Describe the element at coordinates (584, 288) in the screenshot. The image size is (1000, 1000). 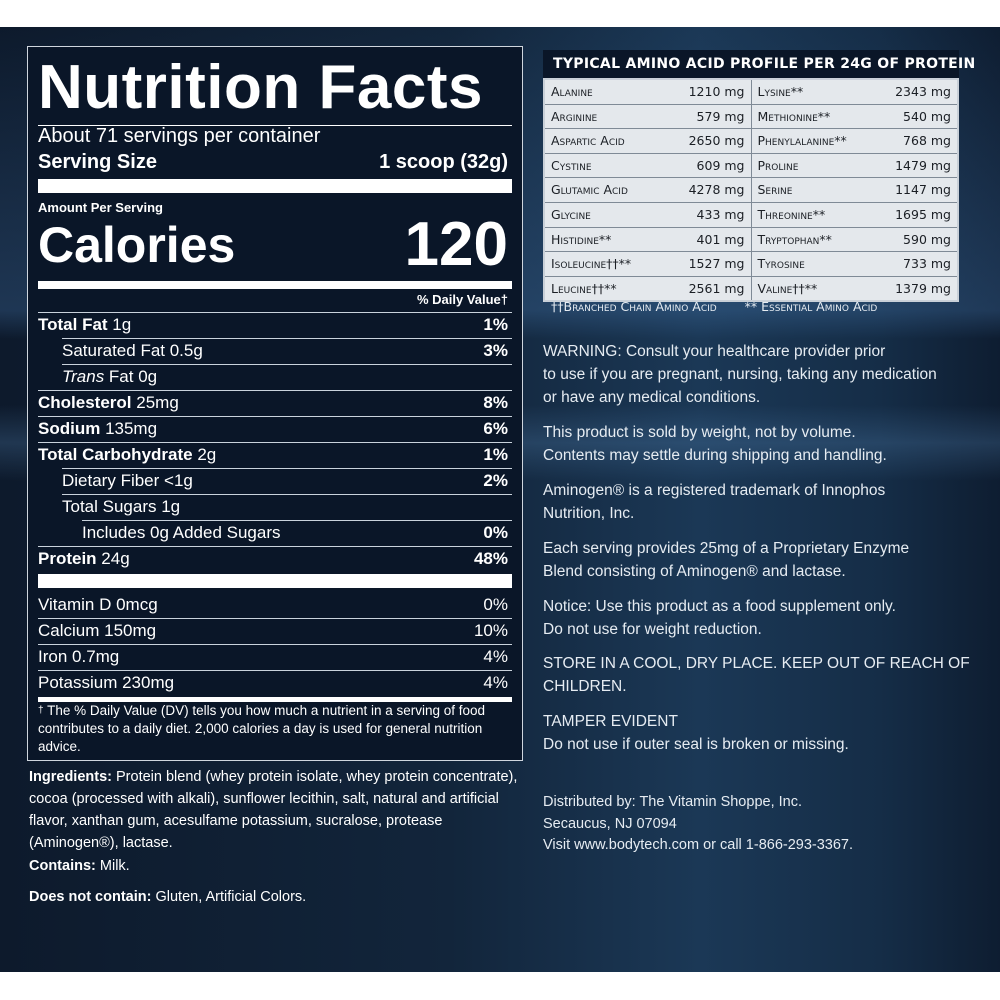
I see `amino-acid-name: Leucine††**` at that location.